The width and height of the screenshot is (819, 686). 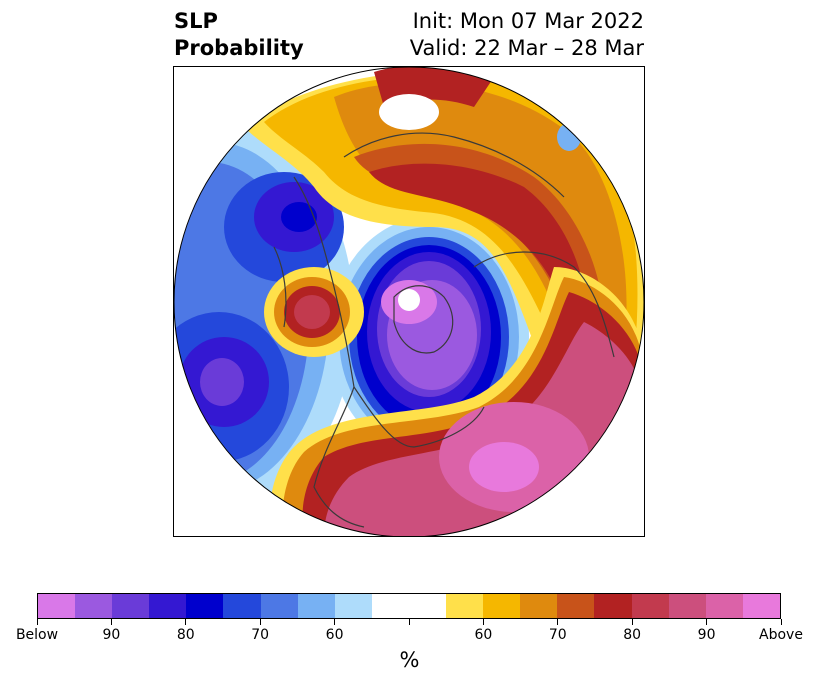 What do you see at coordinates (37, 635) in the screenshot?
I see `colorbar-tick-label: Below` at bounding box center [37, 635].